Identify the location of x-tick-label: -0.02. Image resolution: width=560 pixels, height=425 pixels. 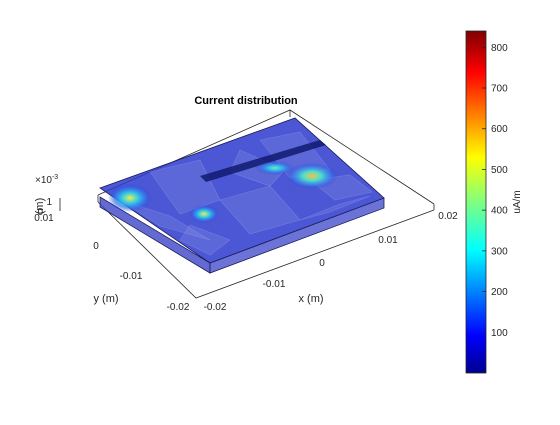
(215, 307).